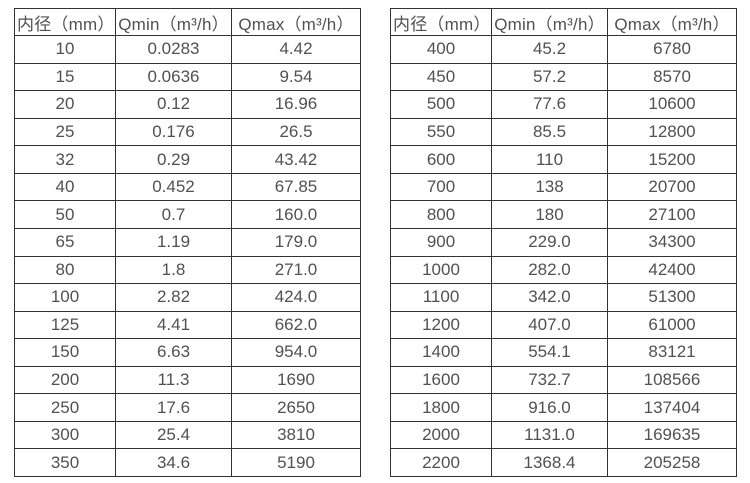 The width and height of the screenshot is (750, 483). What do you see at coordinates (549, 77) in the screenshot?
I see `qmin-cell: 57.2` at bounding box center [549, 77].